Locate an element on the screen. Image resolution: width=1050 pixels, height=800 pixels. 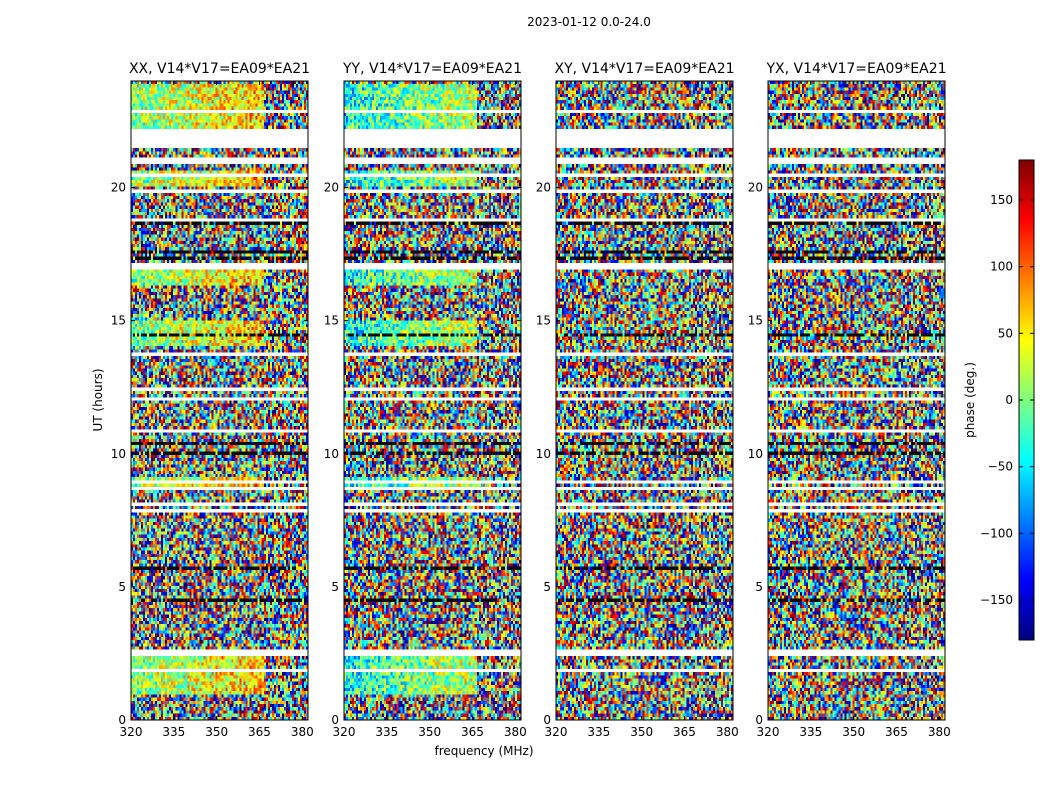
y-axis-label: UT (hours) is located at coordinates (98, 399).